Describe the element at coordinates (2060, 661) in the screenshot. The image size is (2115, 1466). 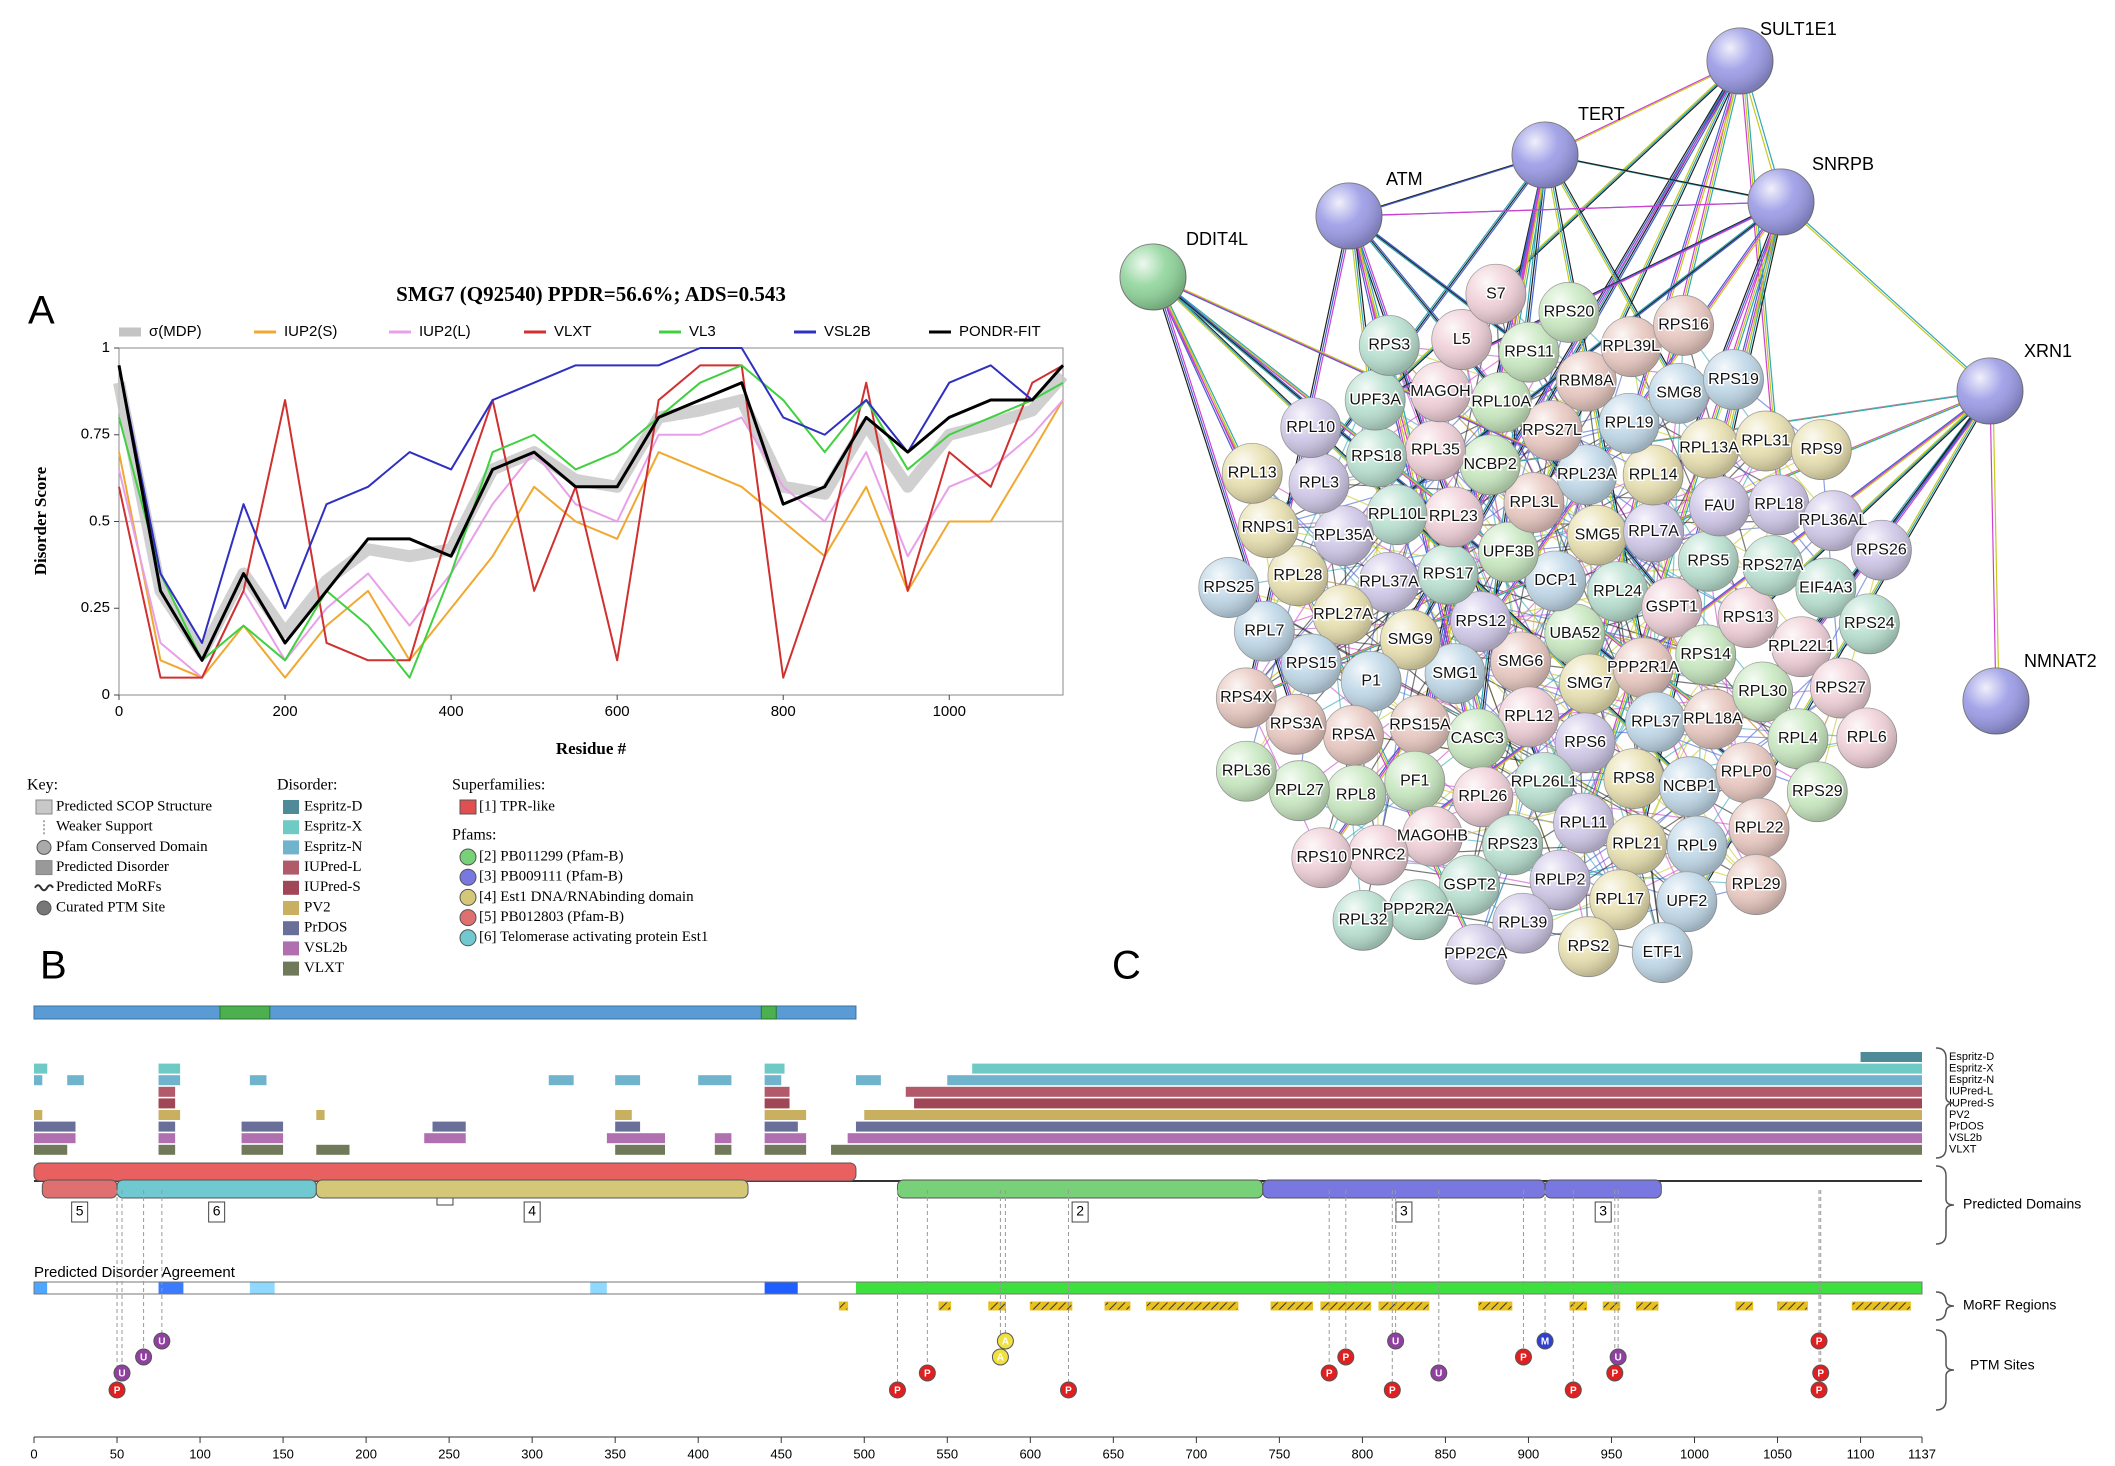
I see `hub-label: NMNAT2` at that location.